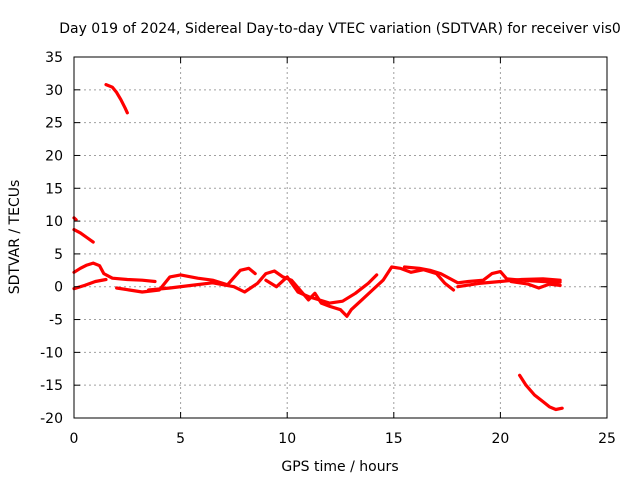 The image size is (640, 480). Describe the element at coordinates (287, 439) in the screenshot. I see `x-tick-label: 10` at that location.